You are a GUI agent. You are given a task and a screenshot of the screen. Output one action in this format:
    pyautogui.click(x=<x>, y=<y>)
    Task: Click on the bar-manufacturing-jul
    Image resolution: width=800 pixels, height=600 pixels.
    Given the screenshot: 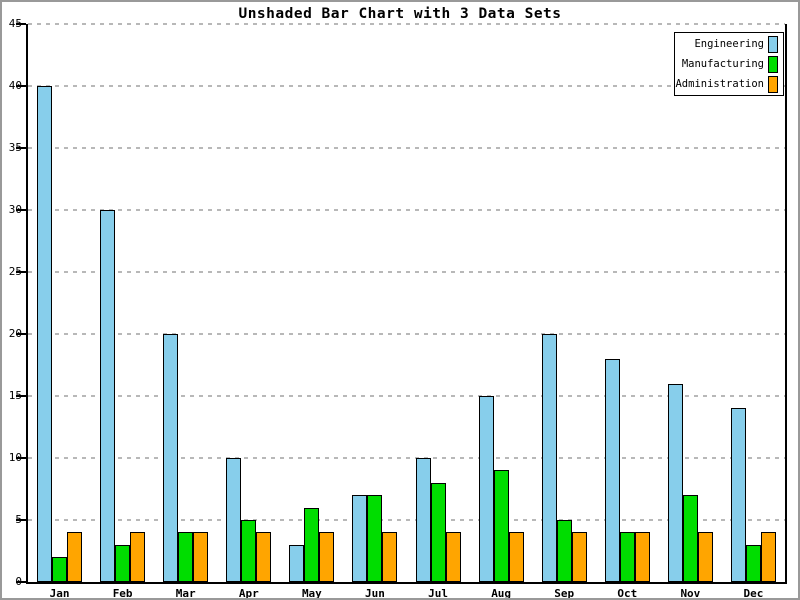 What is the action you would take?
    pyautogui.click(x=438, y=532)
    